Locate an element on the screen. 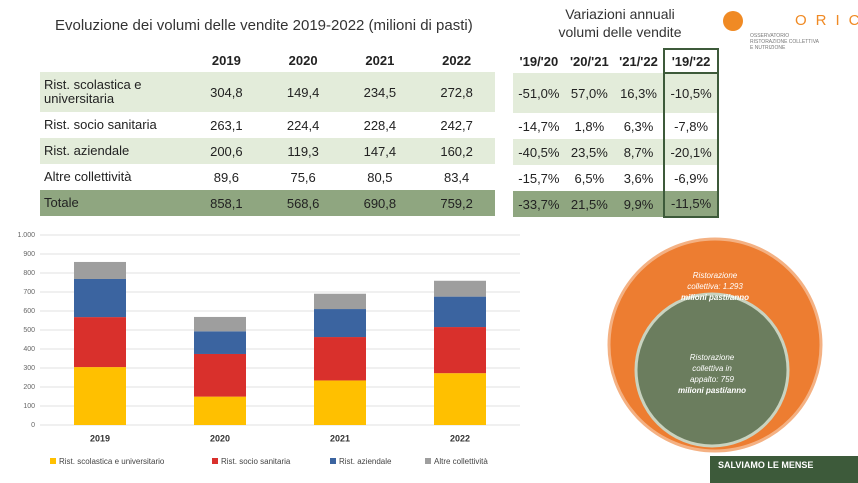 The width and height of the screenshot is (858, 483). cell: 242,7 is located at coordinates (456, 125).